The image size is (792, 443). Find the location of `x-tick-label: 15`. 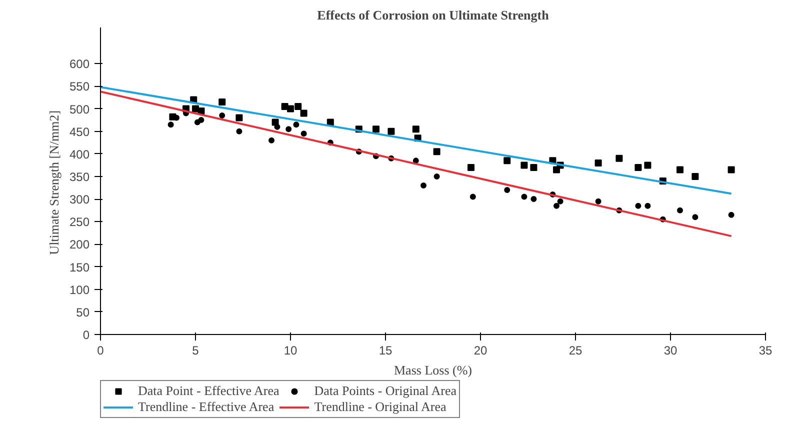

x-tick-label: 15 is located at coordinates (385, 351).